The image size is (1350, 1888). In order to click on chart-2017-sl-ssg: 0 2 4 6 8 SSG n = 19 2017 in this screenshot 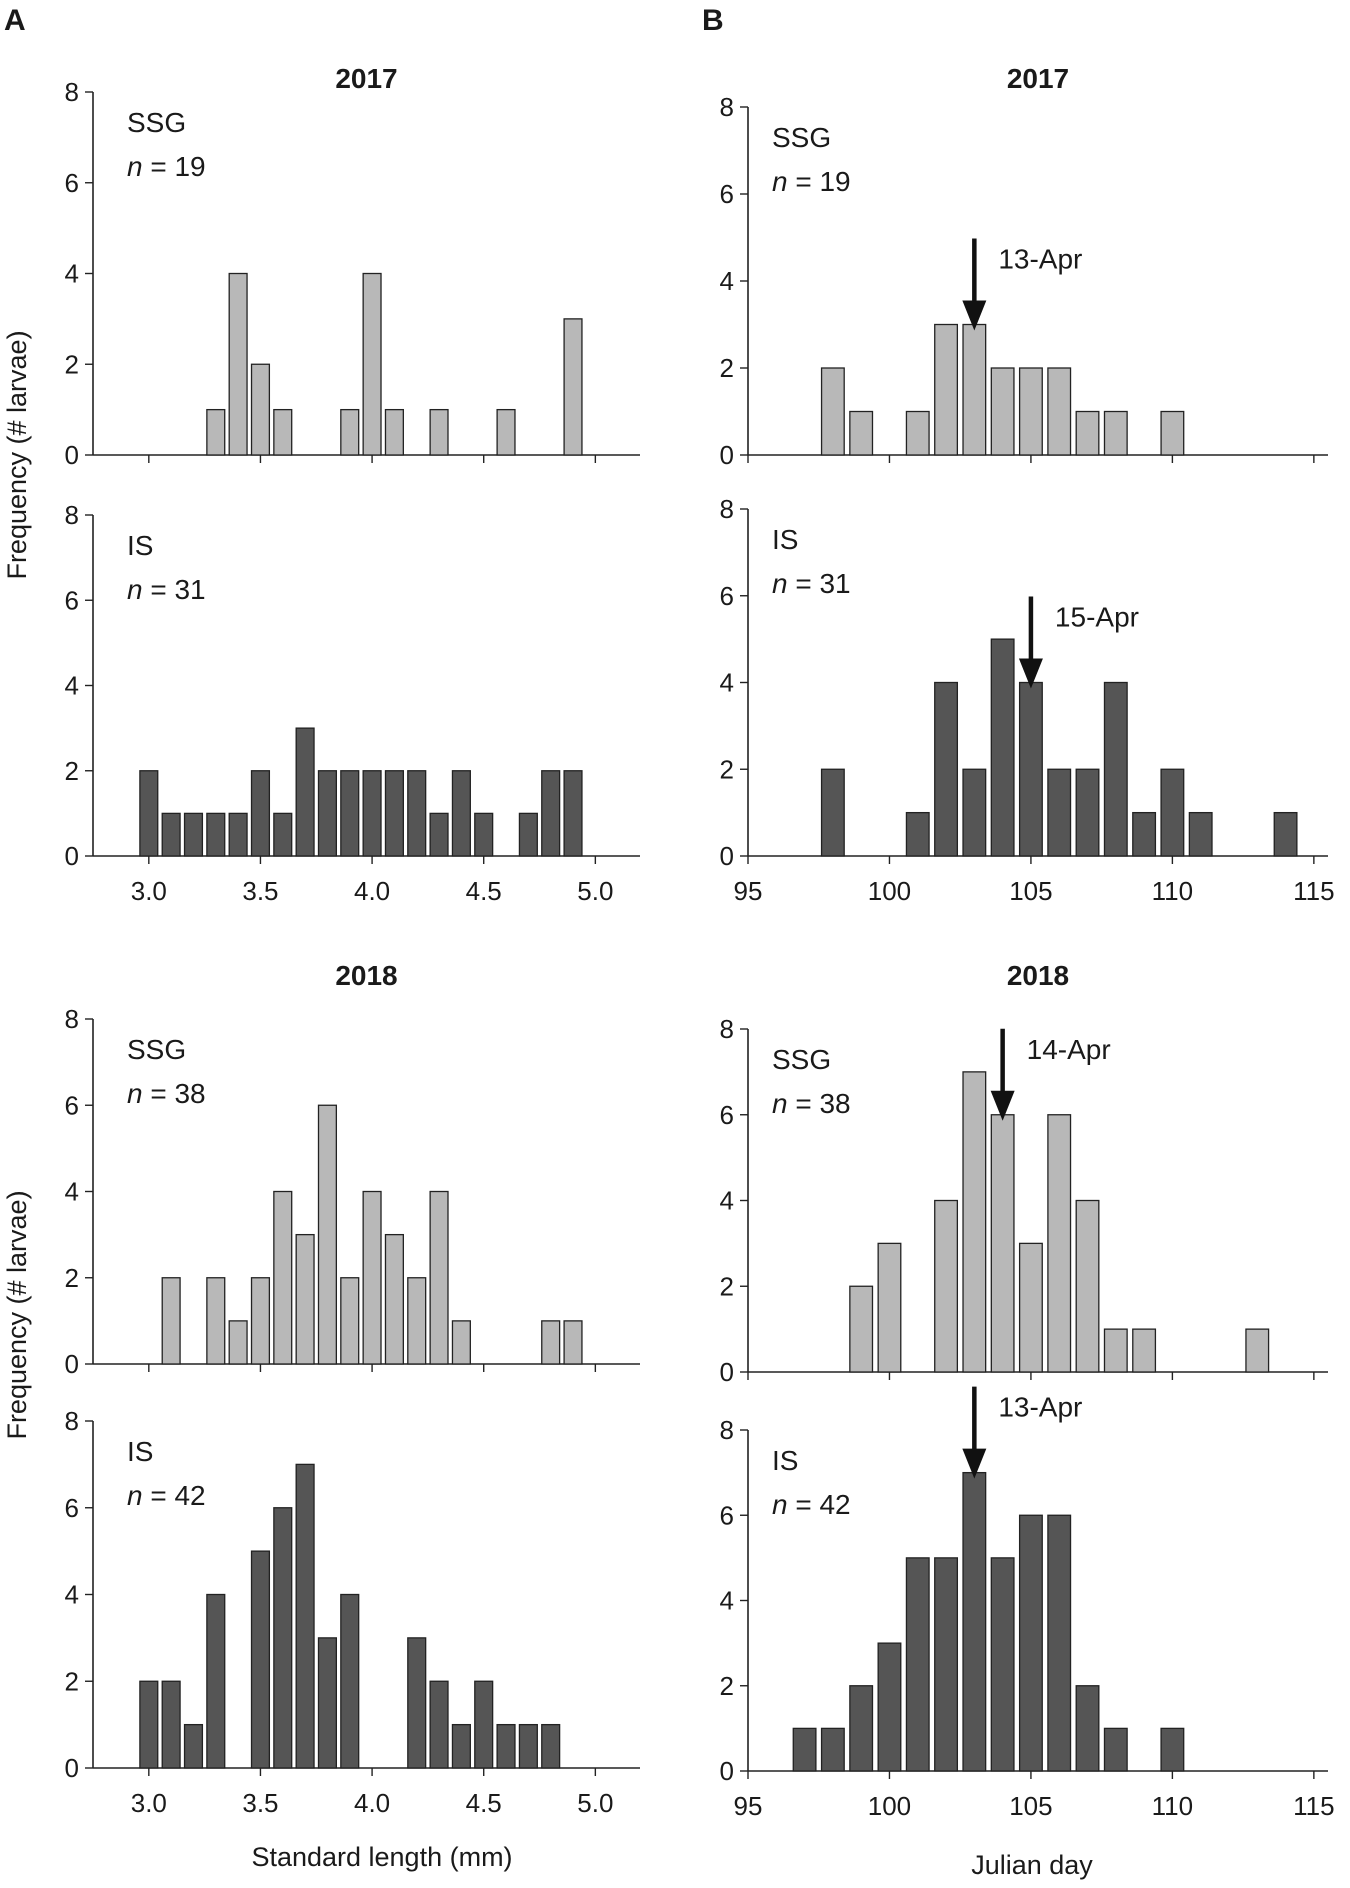, I will do `click(352, 266)`.